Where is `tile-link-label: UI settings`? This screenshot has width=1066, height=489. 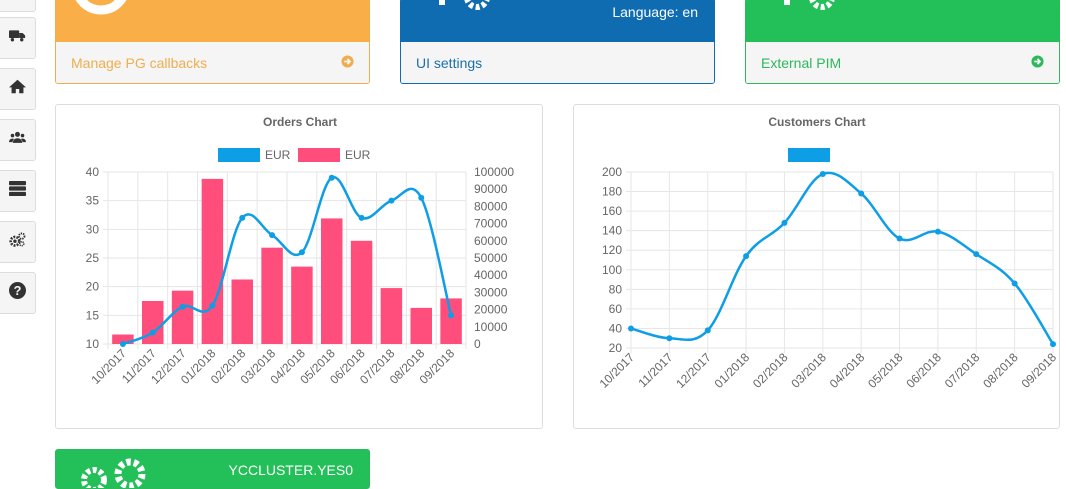 tile-link-label: UI settings is located at coordinates (449, 62).